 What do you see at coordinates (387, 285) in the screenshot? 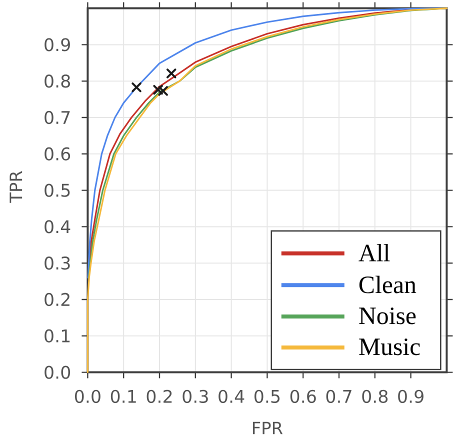
I see `legend-label: Clean` at bounding box center [387, 285].